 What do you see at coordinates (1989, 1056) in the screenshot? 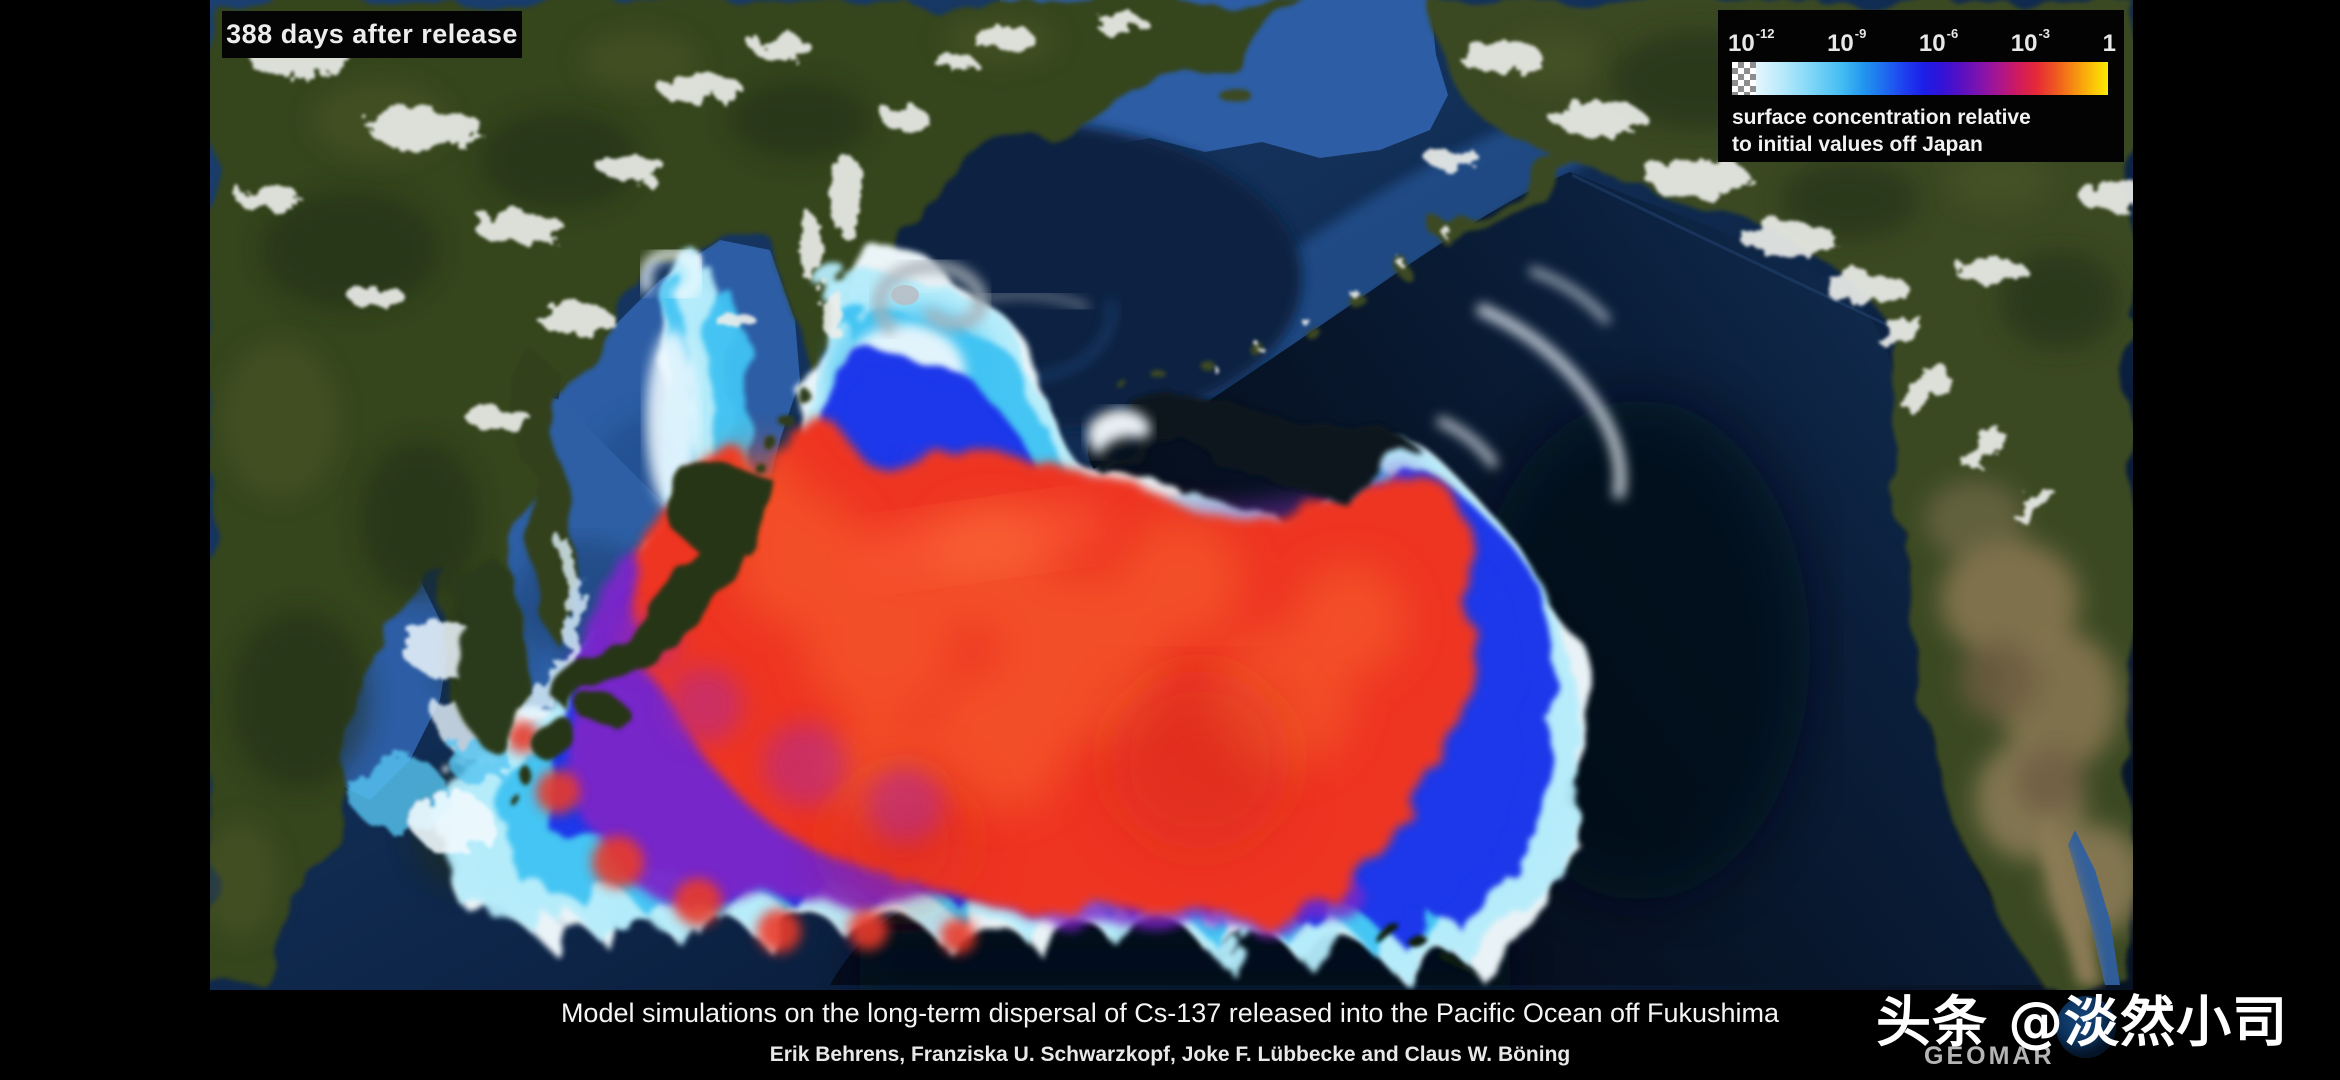
I see `geomar-wordmark: GEOMAR` at bounding box center [1989, 1056].